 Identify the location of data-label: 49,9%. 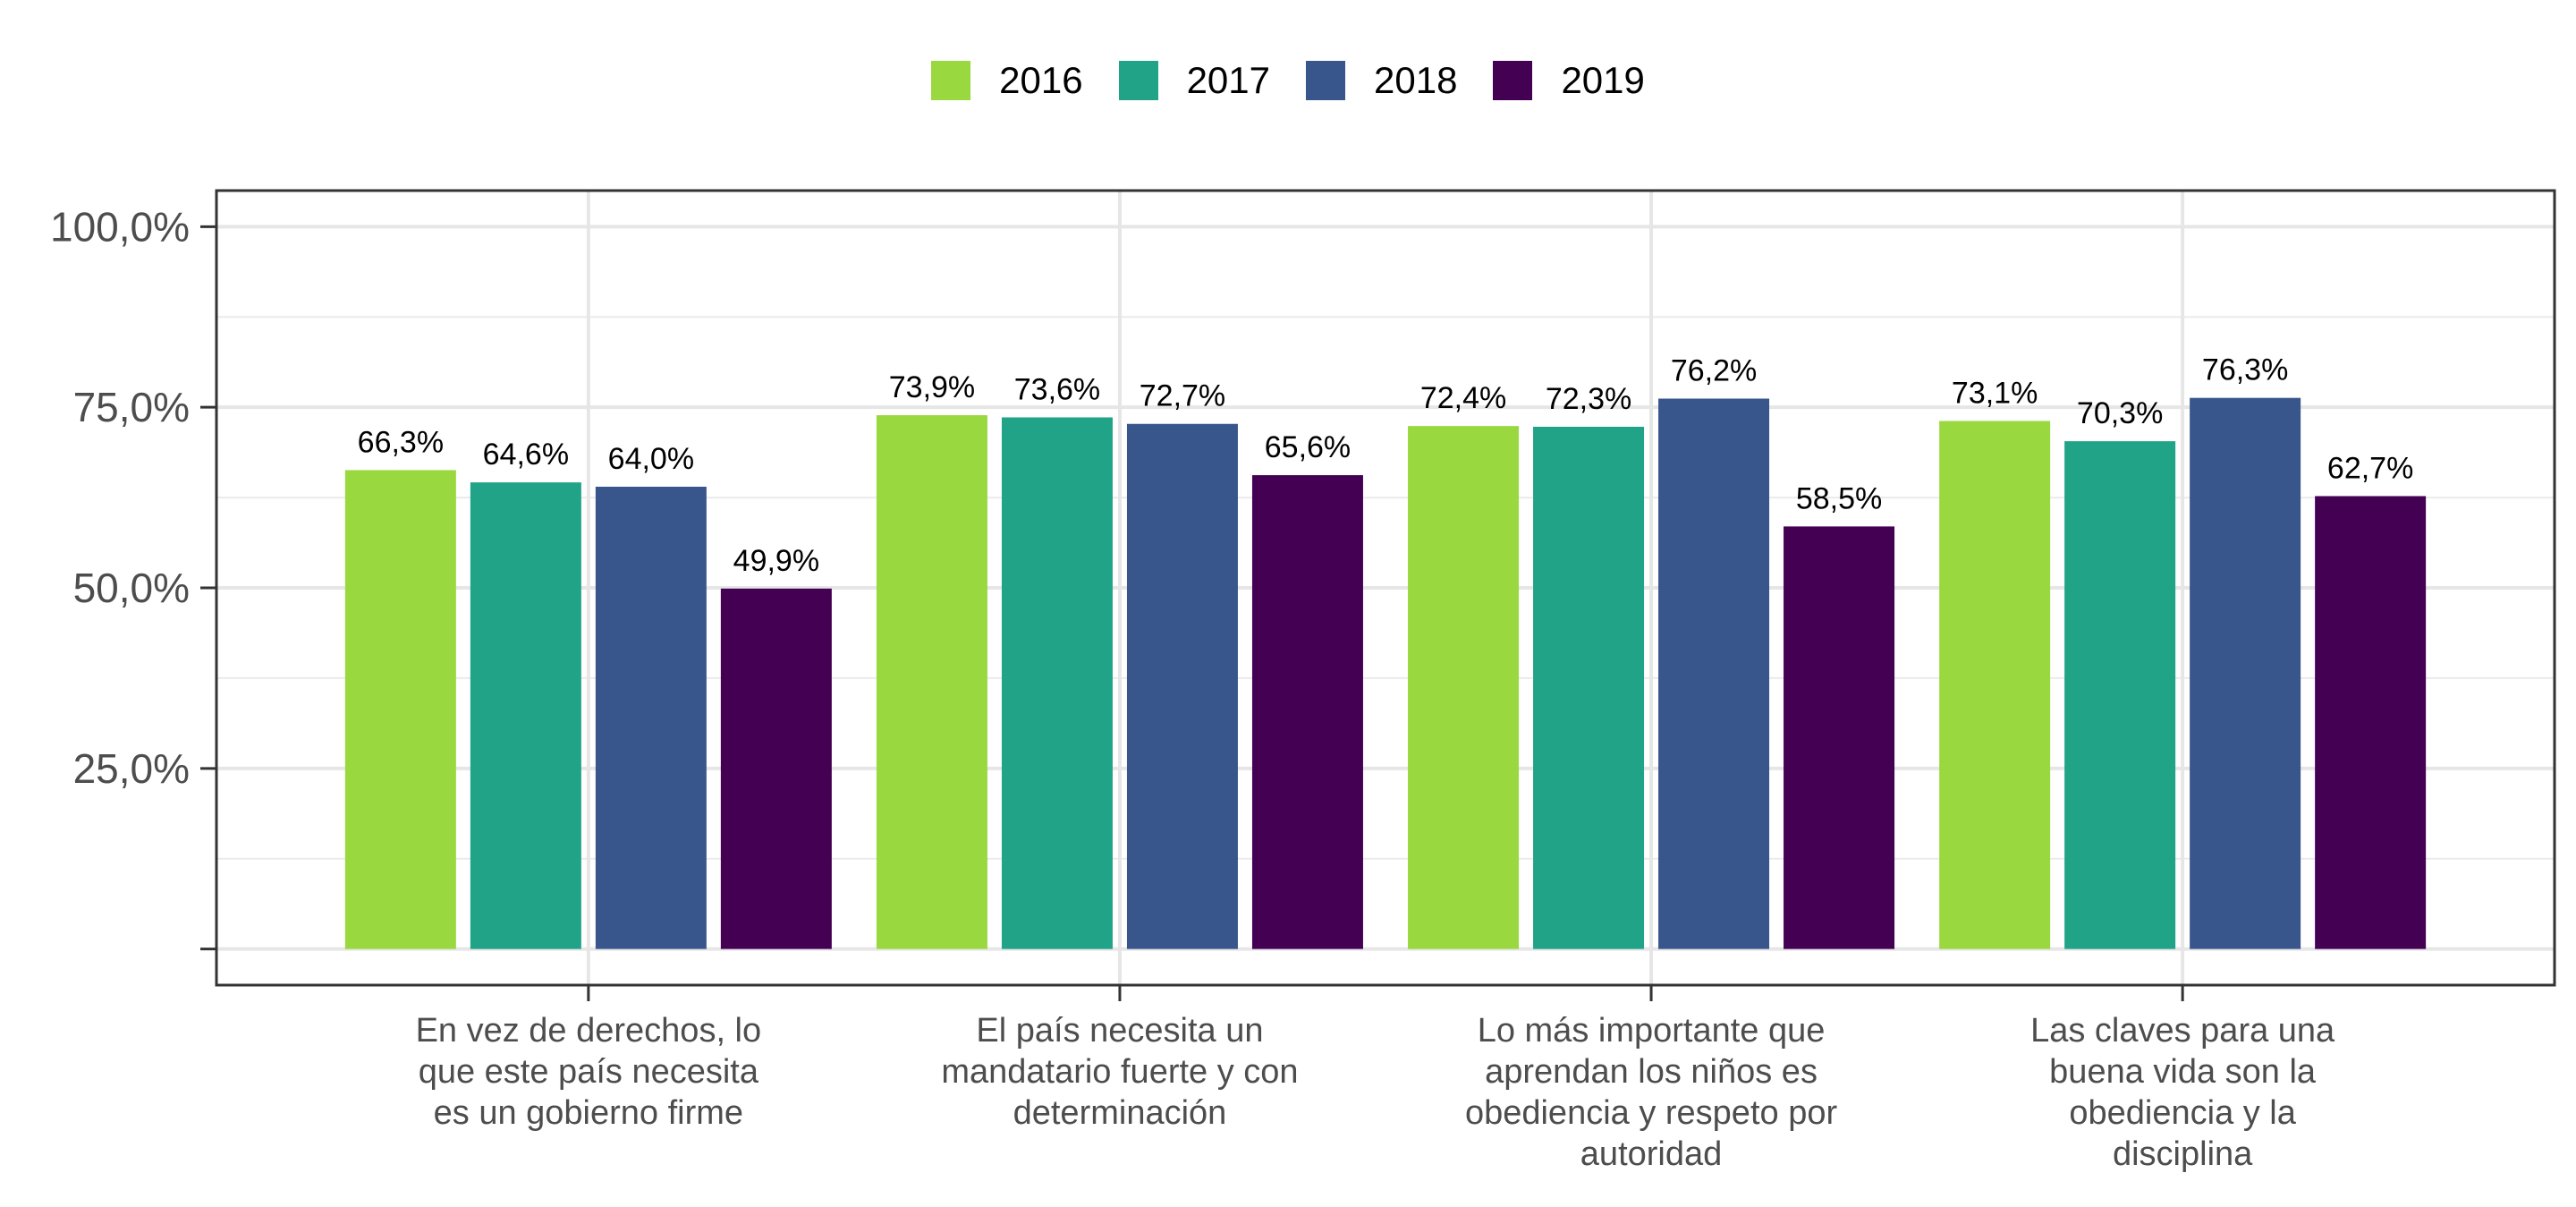
(776, 561).